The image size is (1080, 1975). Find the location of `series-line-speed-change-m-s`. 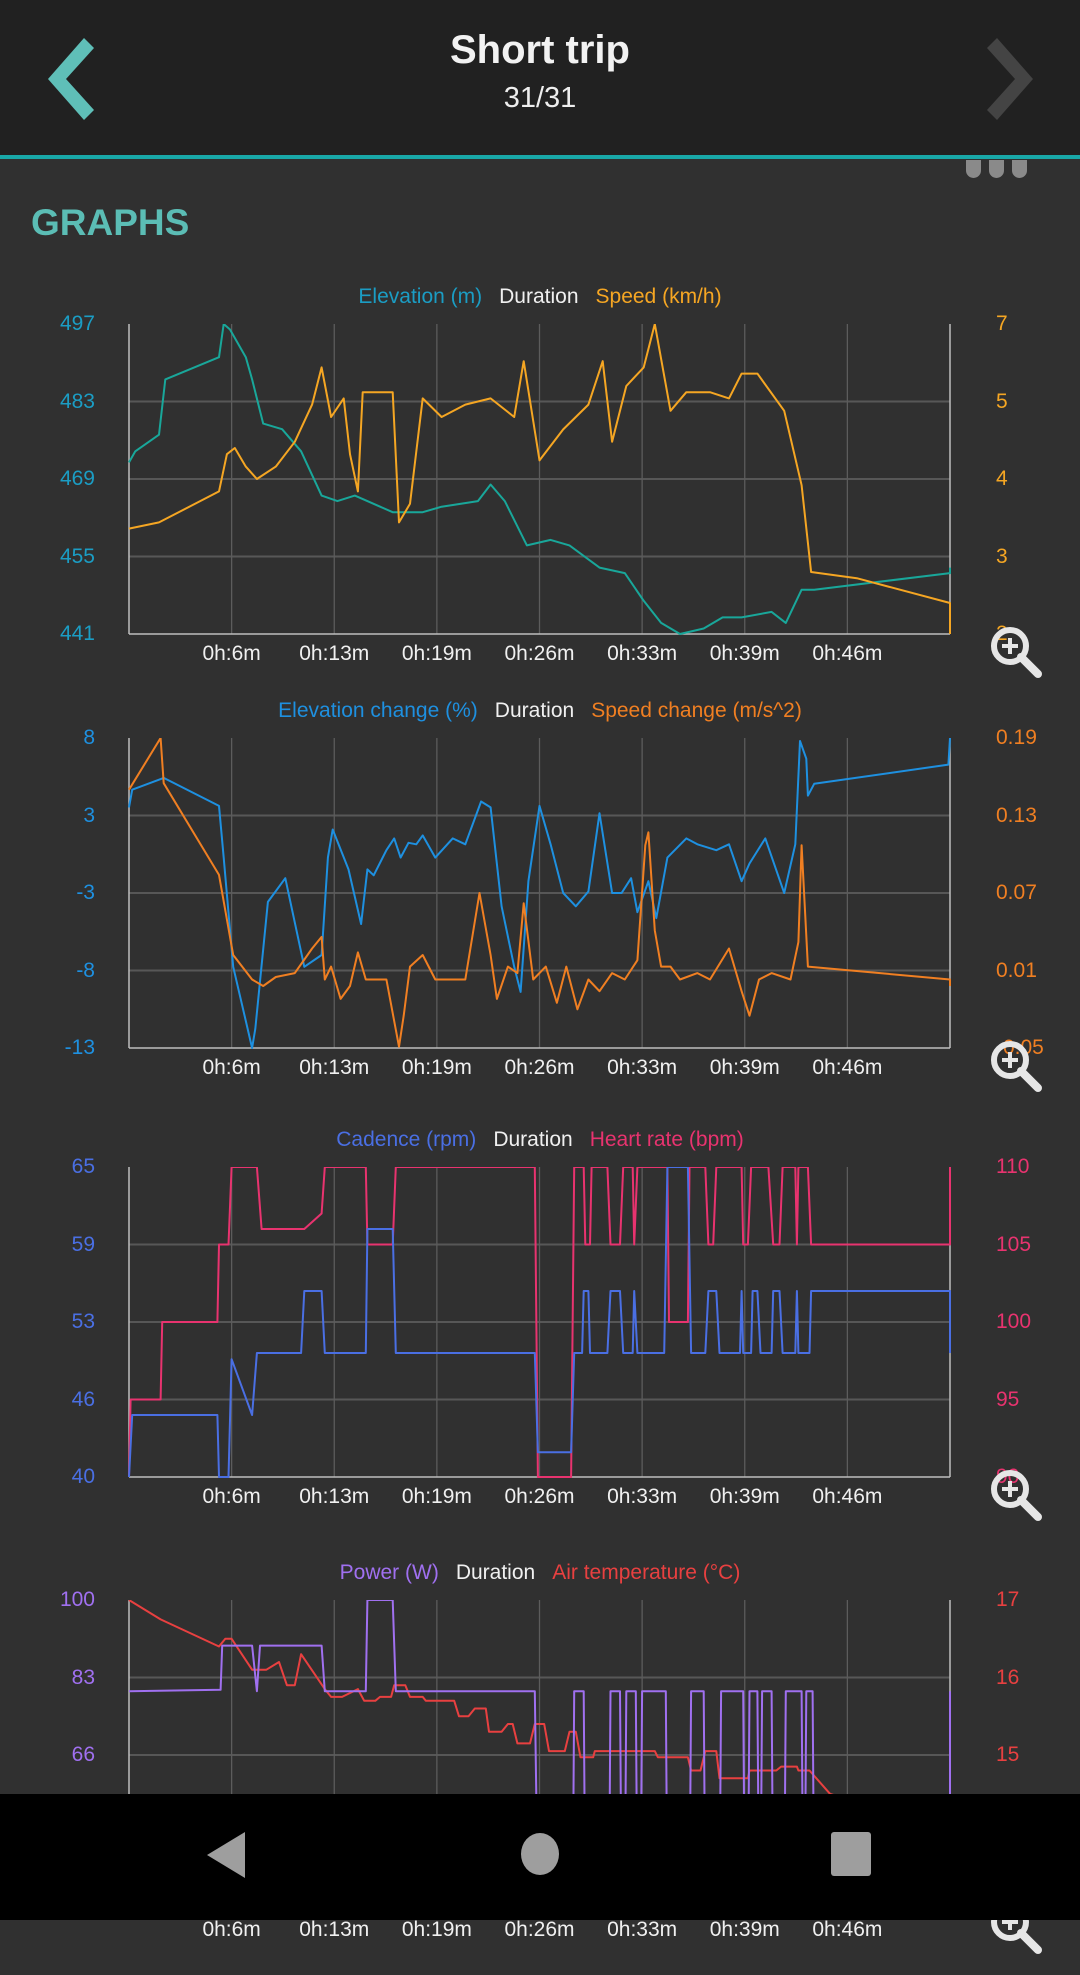

series-line-speed-change-m-s is located at coordinates (539, 893).